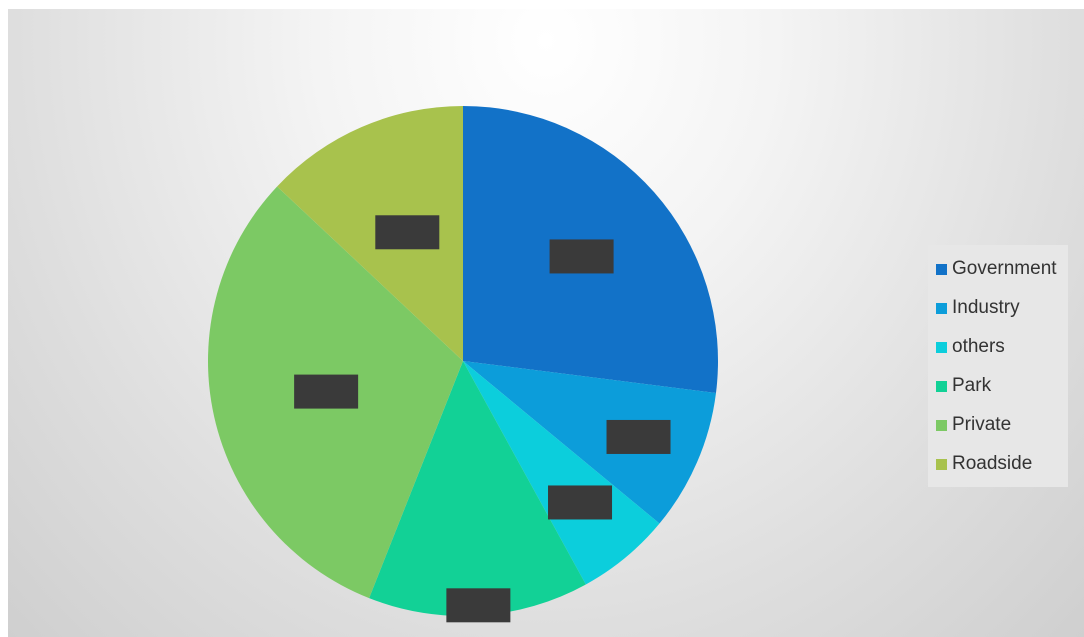 The height and width of the screenshot is (637, 1084). I want to click on pie-slice-others, so click(561, 473).